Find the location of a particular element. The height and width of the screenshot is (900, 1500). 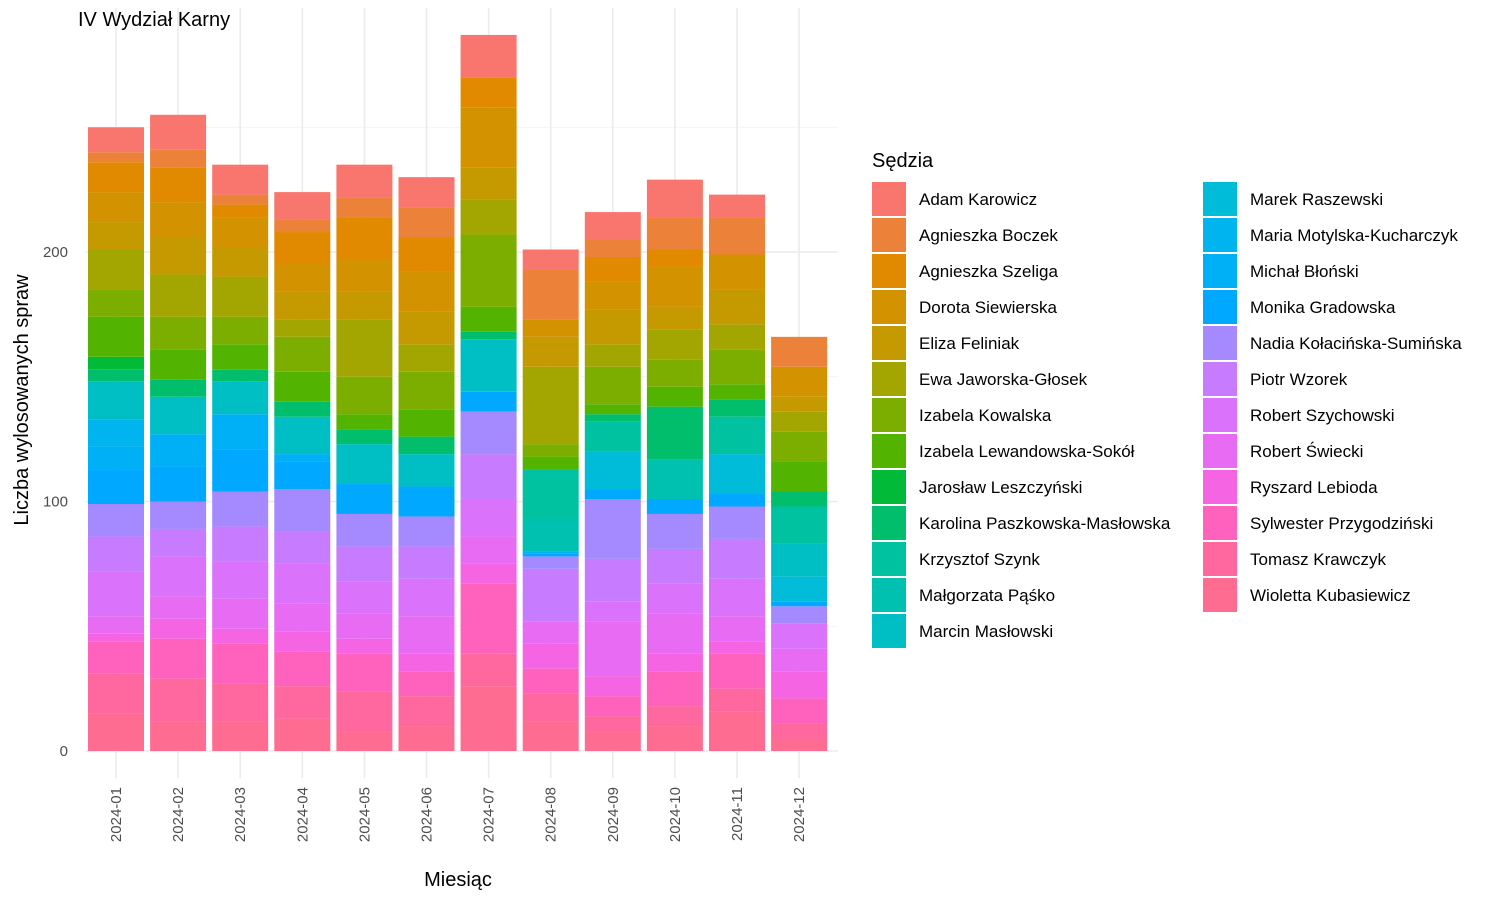

x-tick-label: 2024-01 is located at coordinates (116, 814).